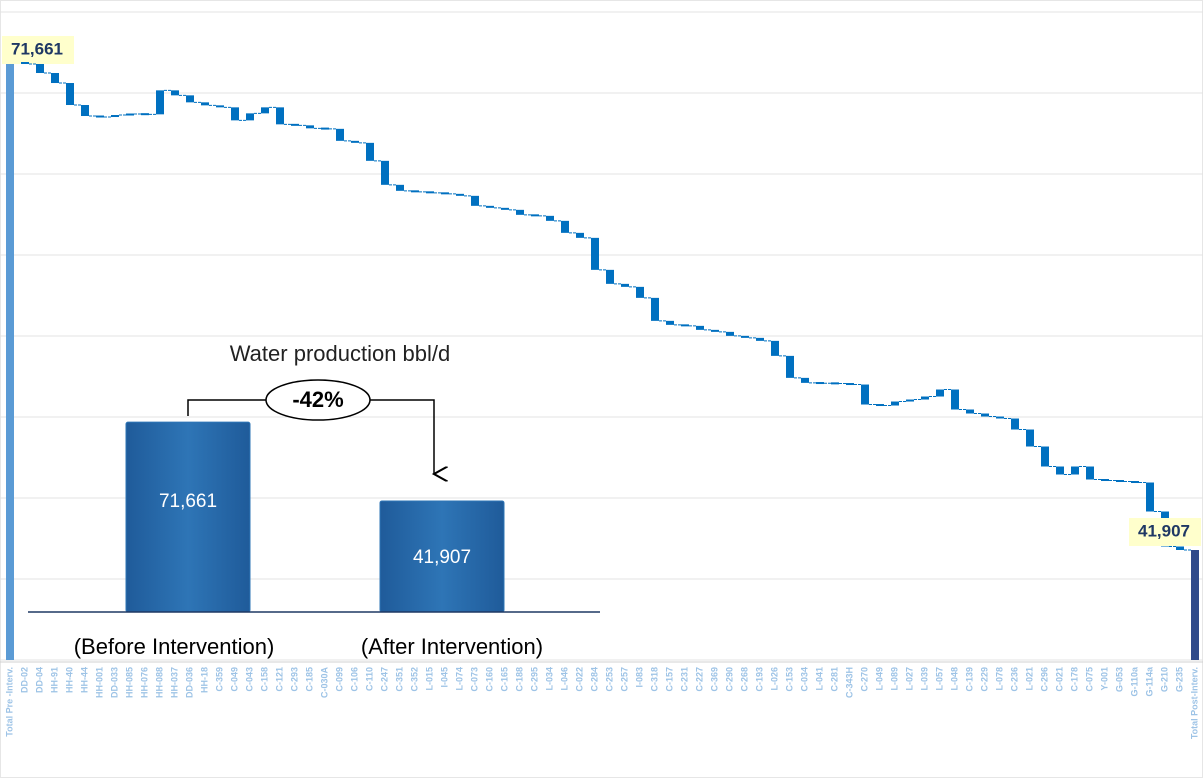  What do you see at coordinates (1059, 679) in the screenshot?
I see `x-tick-label: C-021` at bounding box center [1059, 679].